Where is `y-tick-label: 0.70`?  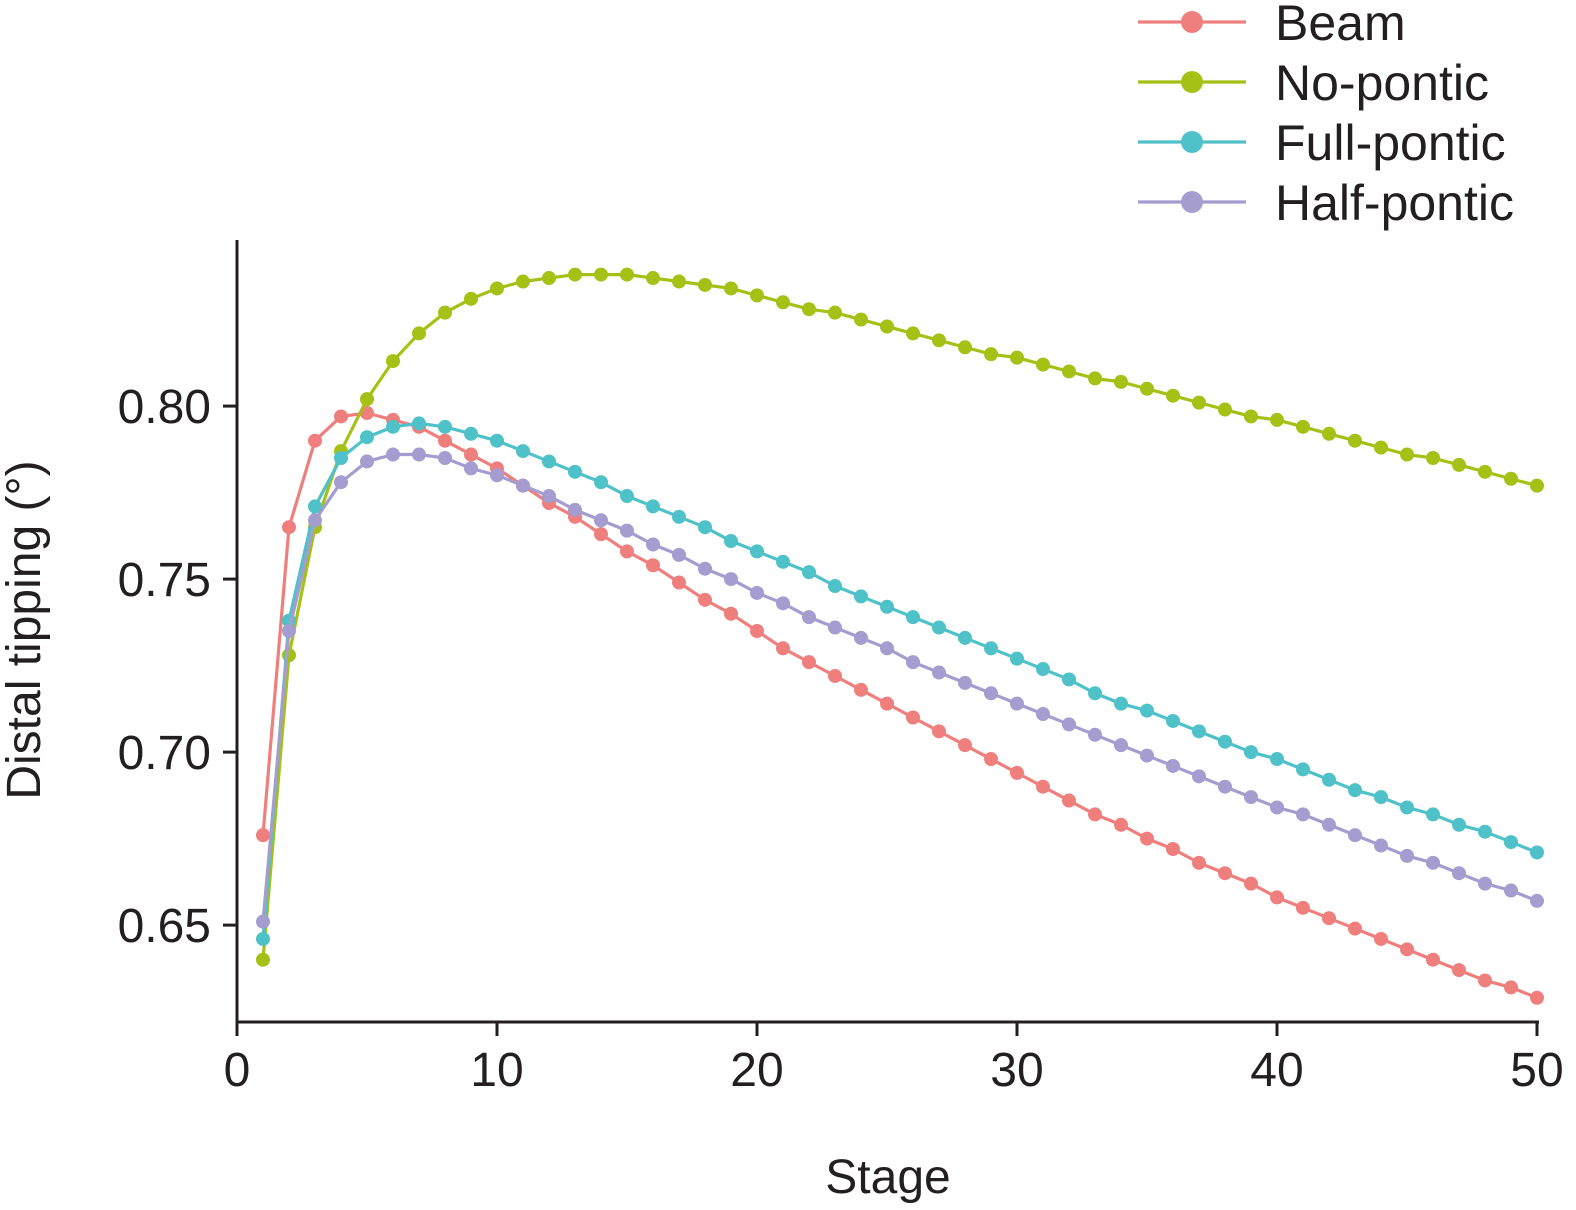
y-tick-label: 0.70 is located at coordinates (164, 753).